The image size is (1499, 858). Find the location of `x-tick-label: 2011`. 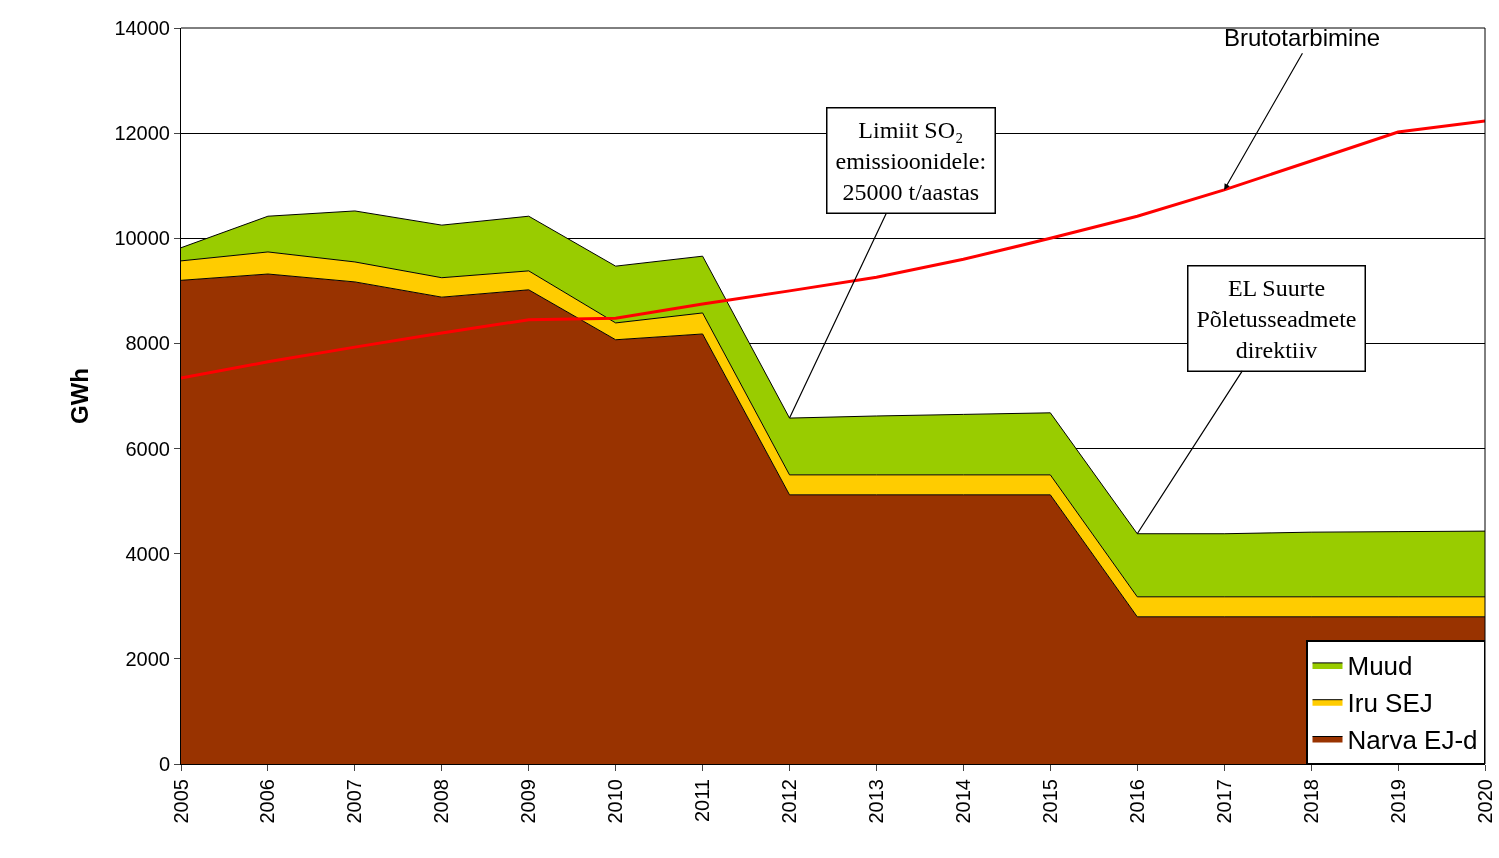

x-tick-label: 2011 is located at coordinates (702, 801).